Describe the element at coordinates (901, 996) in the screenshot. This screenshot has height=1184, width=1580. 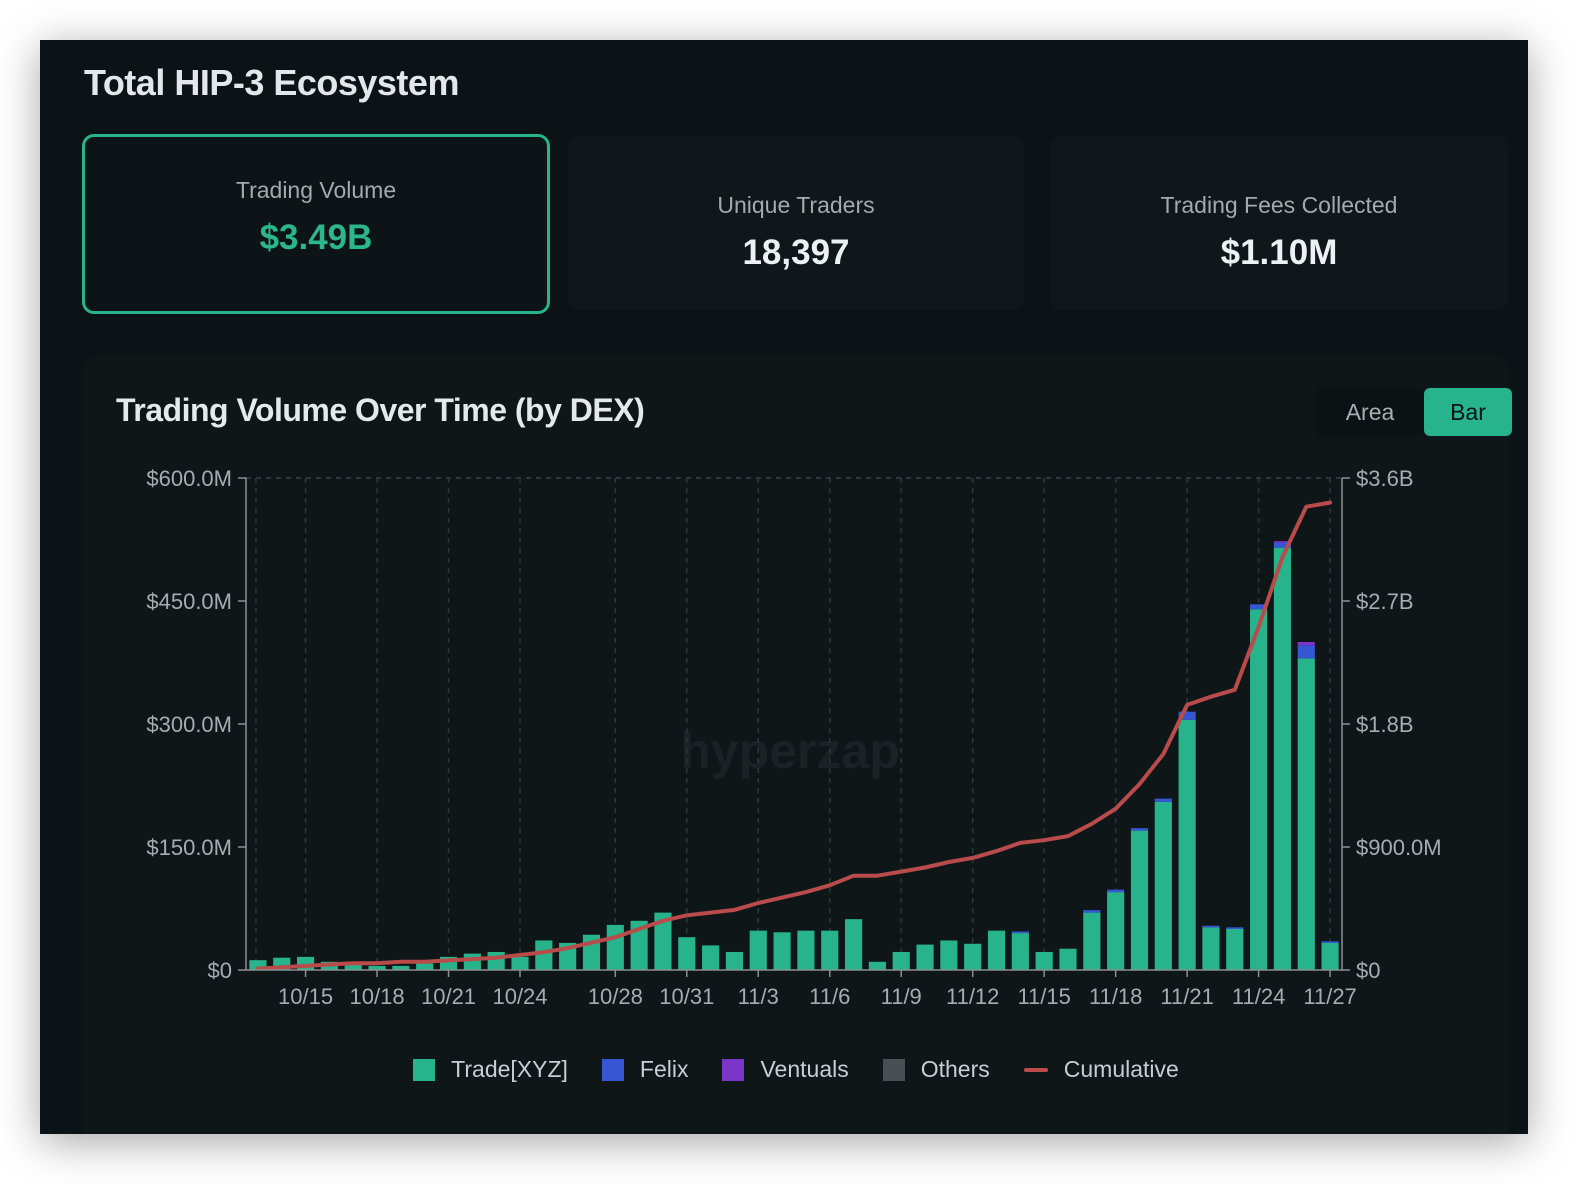
I see `x-tick-label: 11/9` at that location.